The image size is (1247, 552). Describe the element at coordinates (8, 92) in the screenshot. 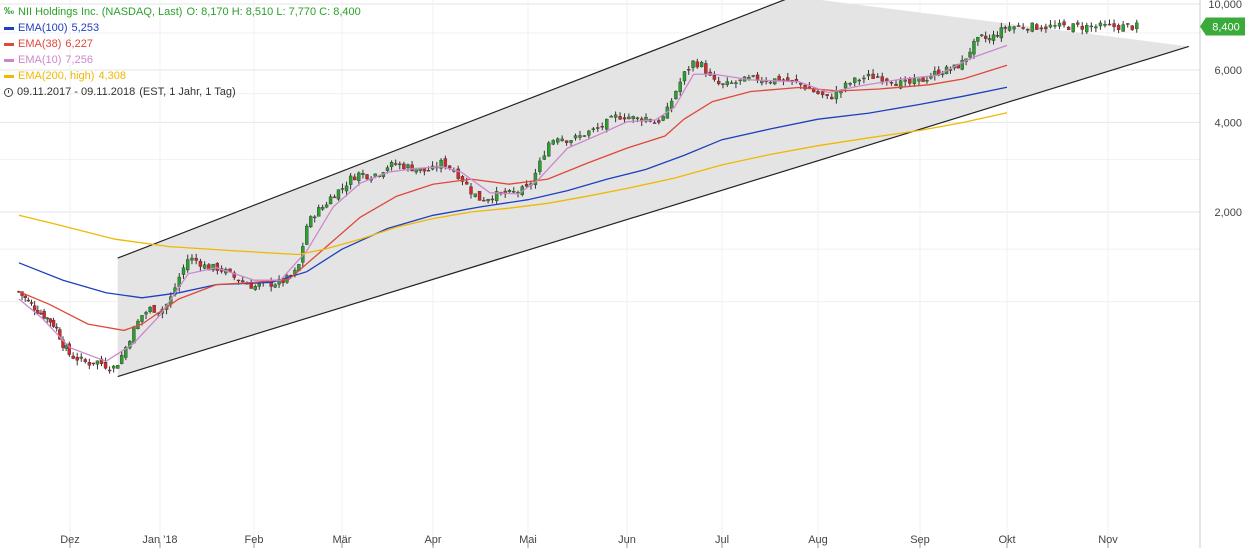

I see `clock-icon` at that location.